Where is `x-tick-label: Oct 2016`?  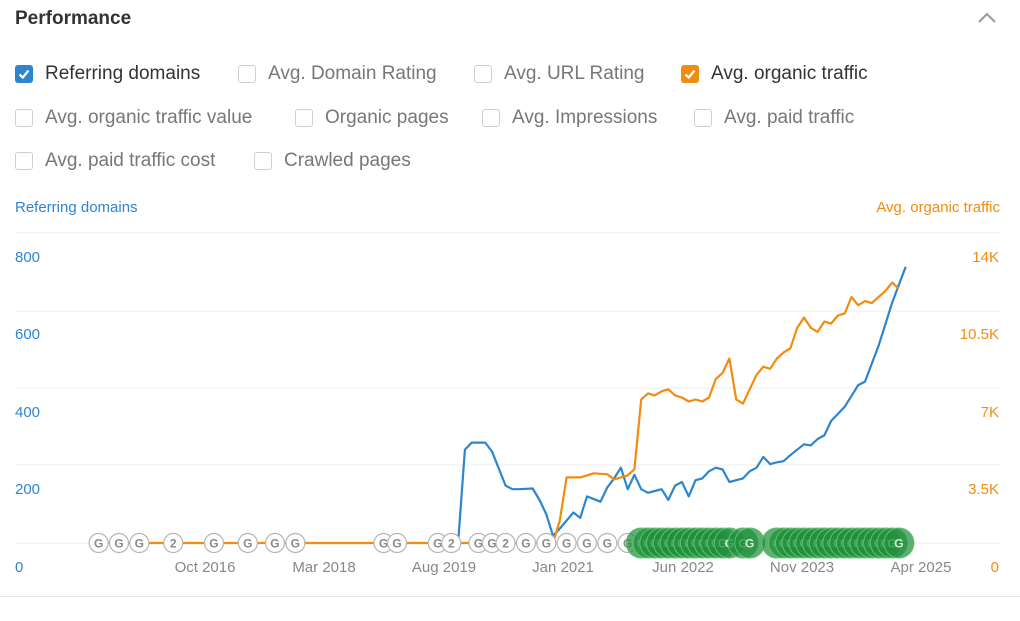 x-tick-label: Oct 2016 is located at coordinates (205, 567).